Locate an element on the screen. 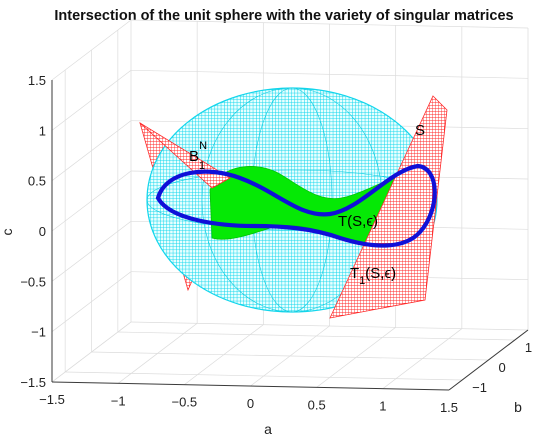  annotation-t1-sub: 1 is located at coordinates (362, 281).